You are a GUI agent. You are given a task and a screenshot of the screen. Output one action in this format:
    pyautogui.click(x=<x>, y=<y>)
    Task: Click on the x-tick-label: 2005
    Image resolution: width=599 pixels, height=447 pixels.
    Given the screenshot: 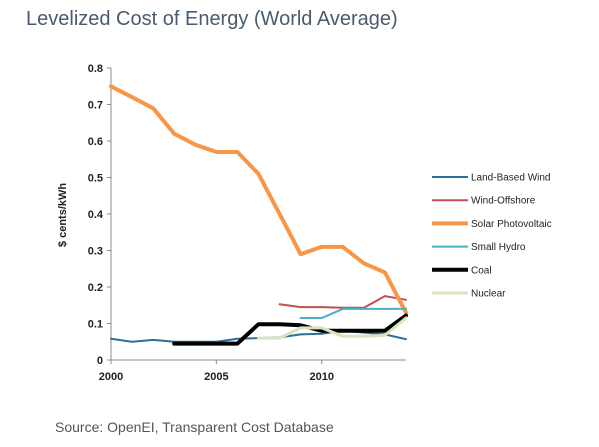 What is the action you would take?
    pyautogui.click(x=216, y=377)
    